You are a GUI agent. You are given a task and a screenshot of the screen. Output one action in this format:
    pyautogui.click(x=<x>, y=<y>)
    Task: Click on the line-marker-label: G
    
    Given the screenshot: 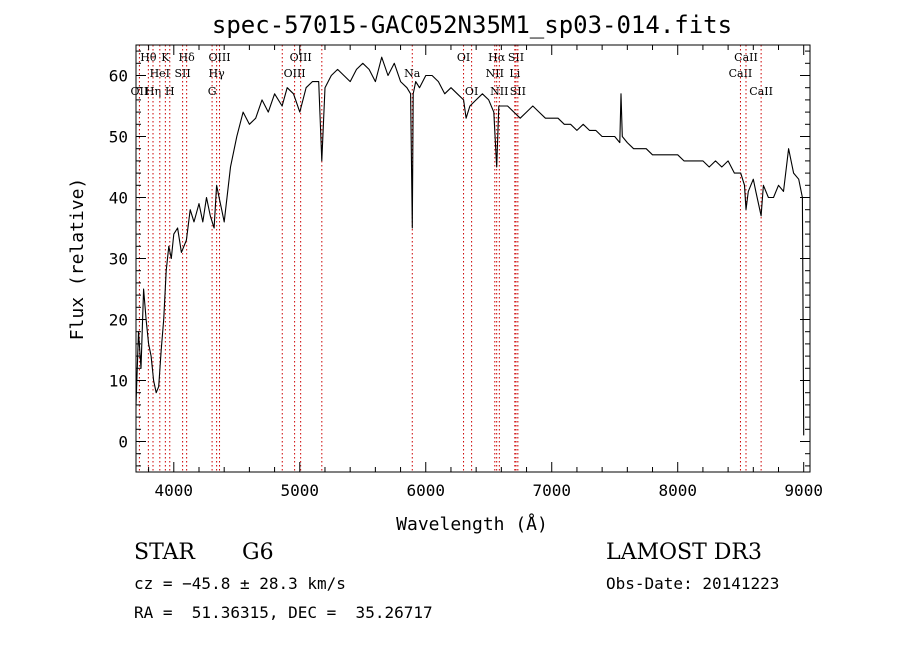 What is the action you would take?
    pyautogui.click(x=212, y=91)
    